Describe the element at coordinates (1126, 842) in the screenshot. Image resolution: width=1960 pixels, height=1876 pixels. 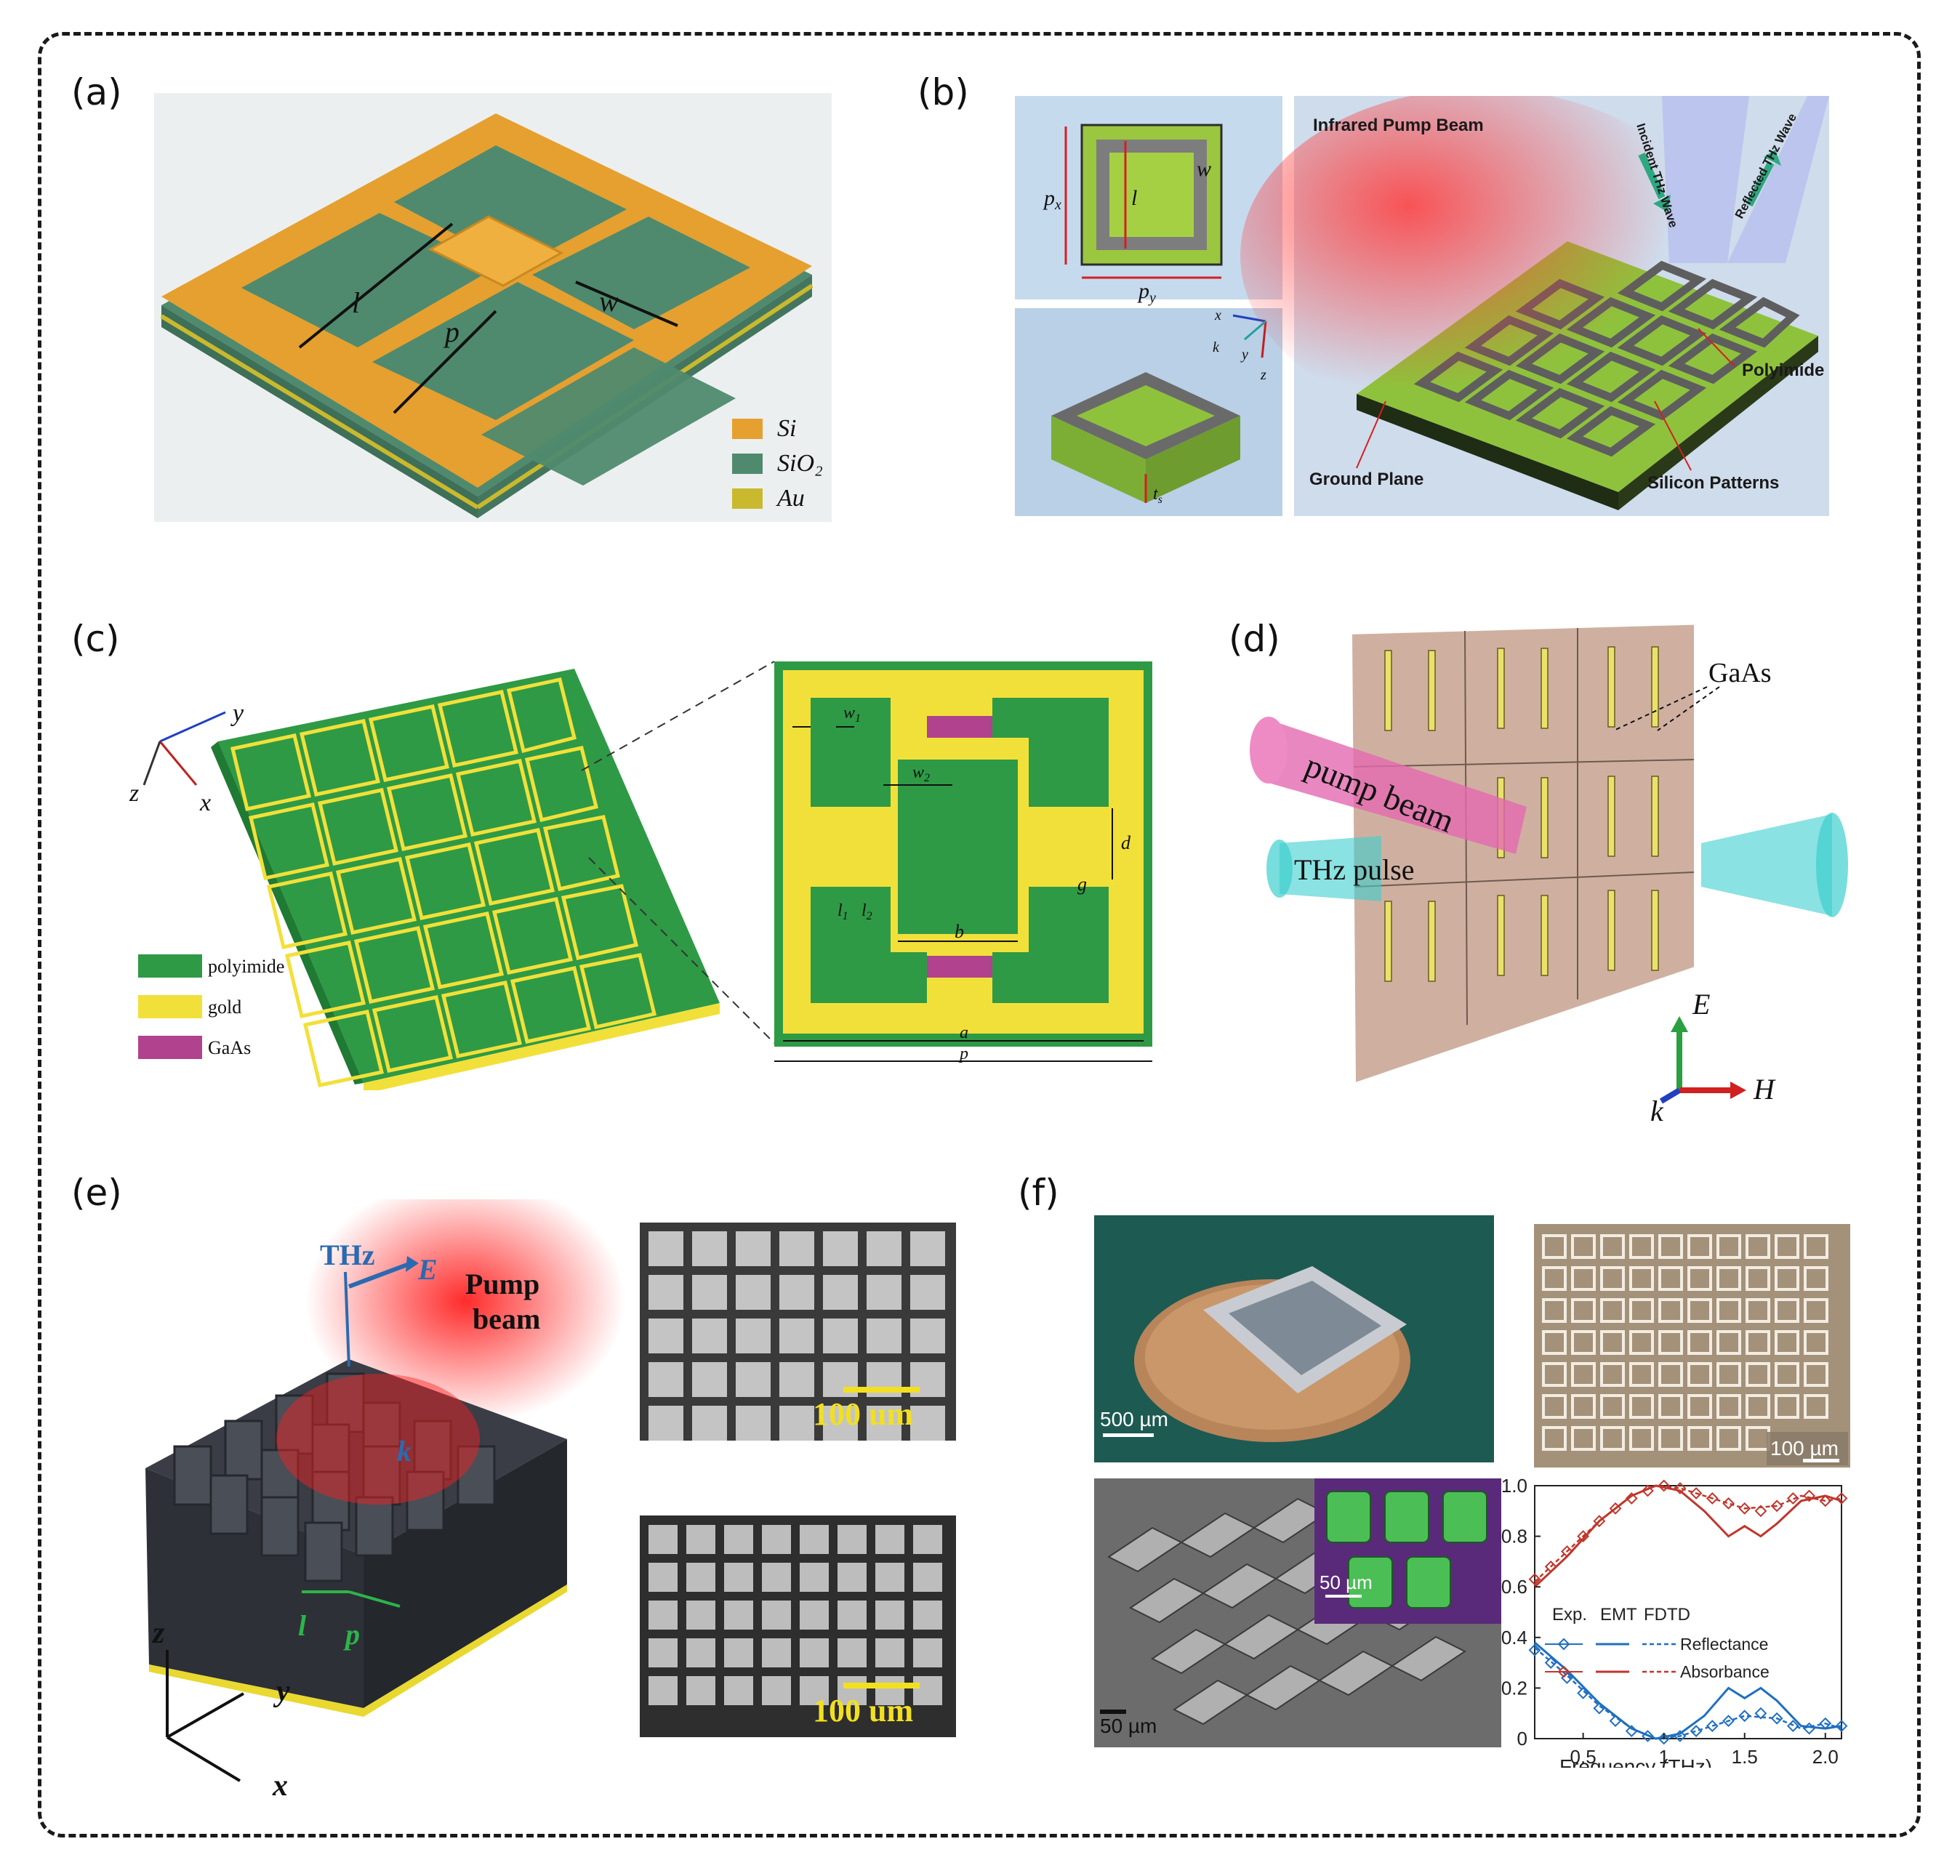
I see `c-dim-d: d` at that location.